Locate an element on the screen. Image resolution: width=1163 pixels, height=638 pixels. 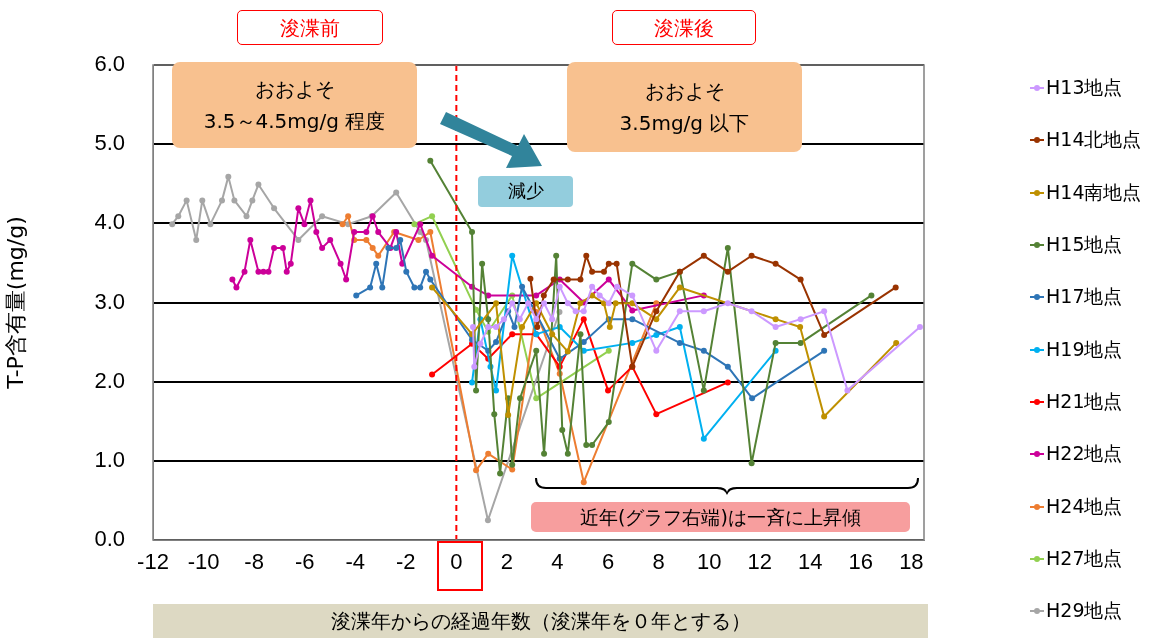
x-tick-label: -2 is located at coordinates (406, 562).